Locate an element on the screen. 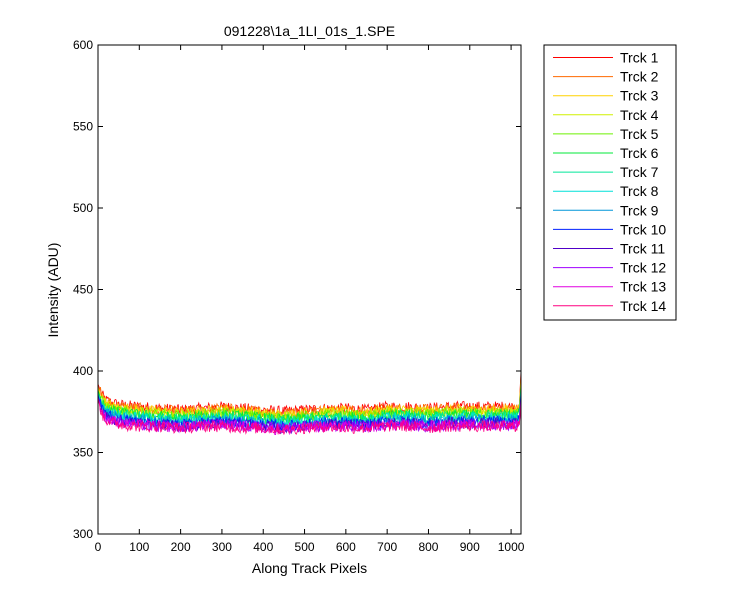 The image size is (750, 600). series-line is located at coordinates (309, 416).